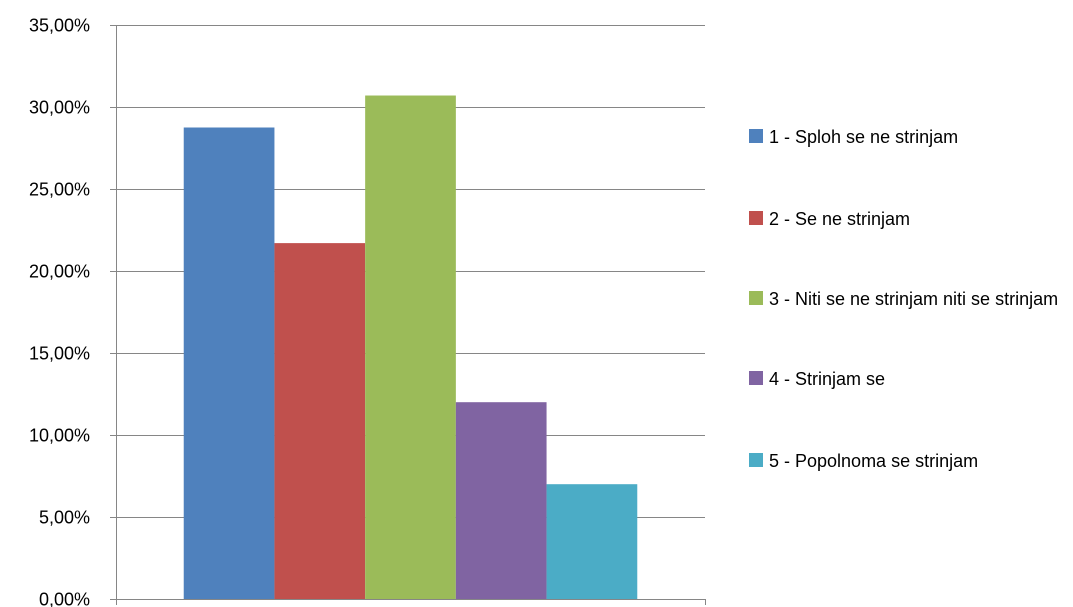 The height and width of the screenshot is (607, 1073). I want to click on y-tick-label: 30,00%, so click(59, 108).